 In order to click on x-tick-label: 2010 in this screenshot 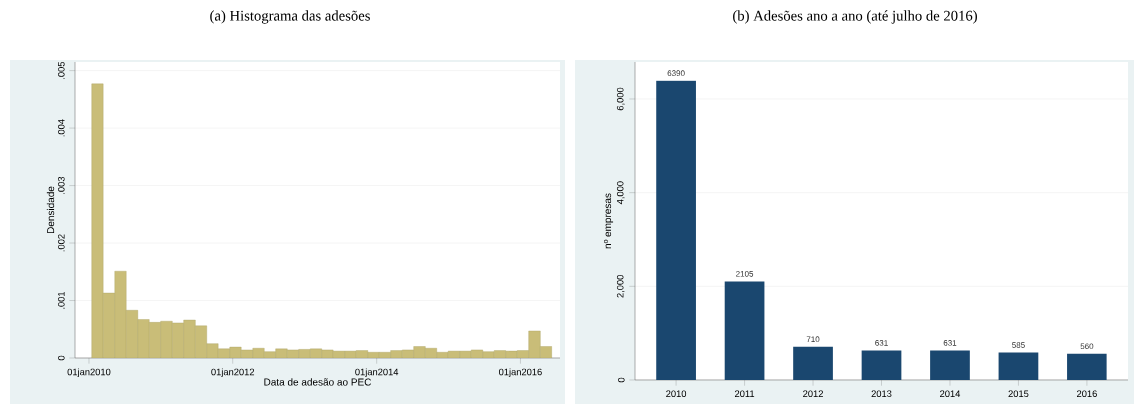, I will do `click(676, 393)`.